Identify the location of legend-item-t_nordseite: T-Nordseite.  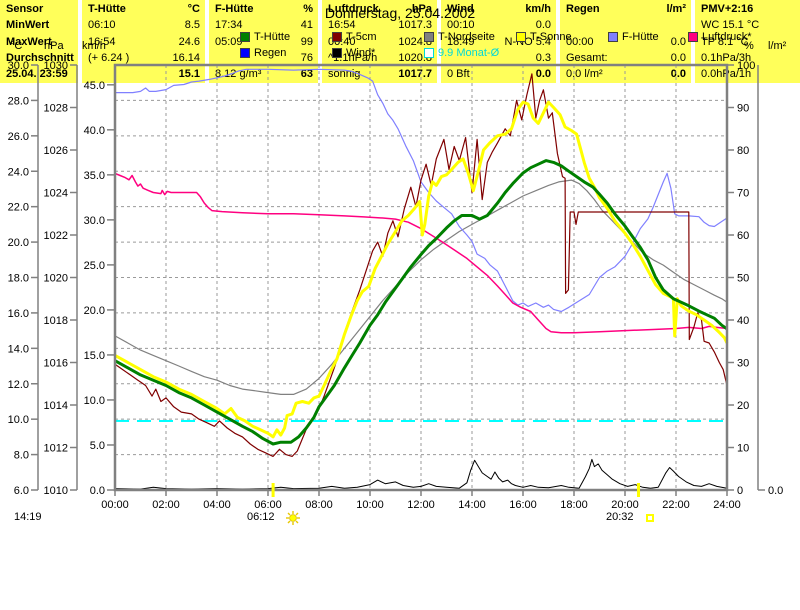
(459, 37).